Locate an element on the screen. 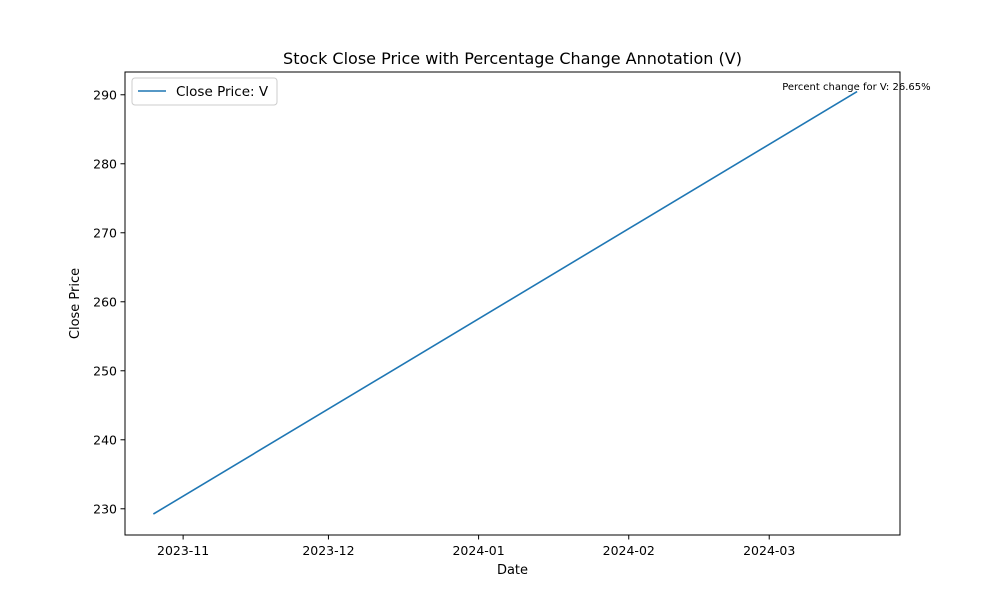 The image size is (1000, 604). legend-entry-close-price: Close Price: V is located at coordinates (222, 92).